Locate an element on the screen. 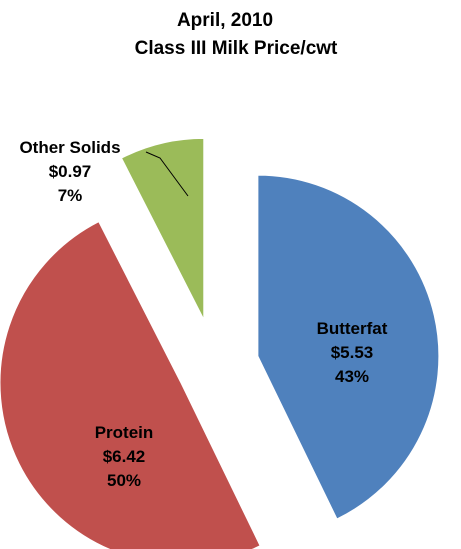 This screenshot has width=461, height=549. slice-label-name-other-solids: Other Solids is located at coordinates (69, 147).